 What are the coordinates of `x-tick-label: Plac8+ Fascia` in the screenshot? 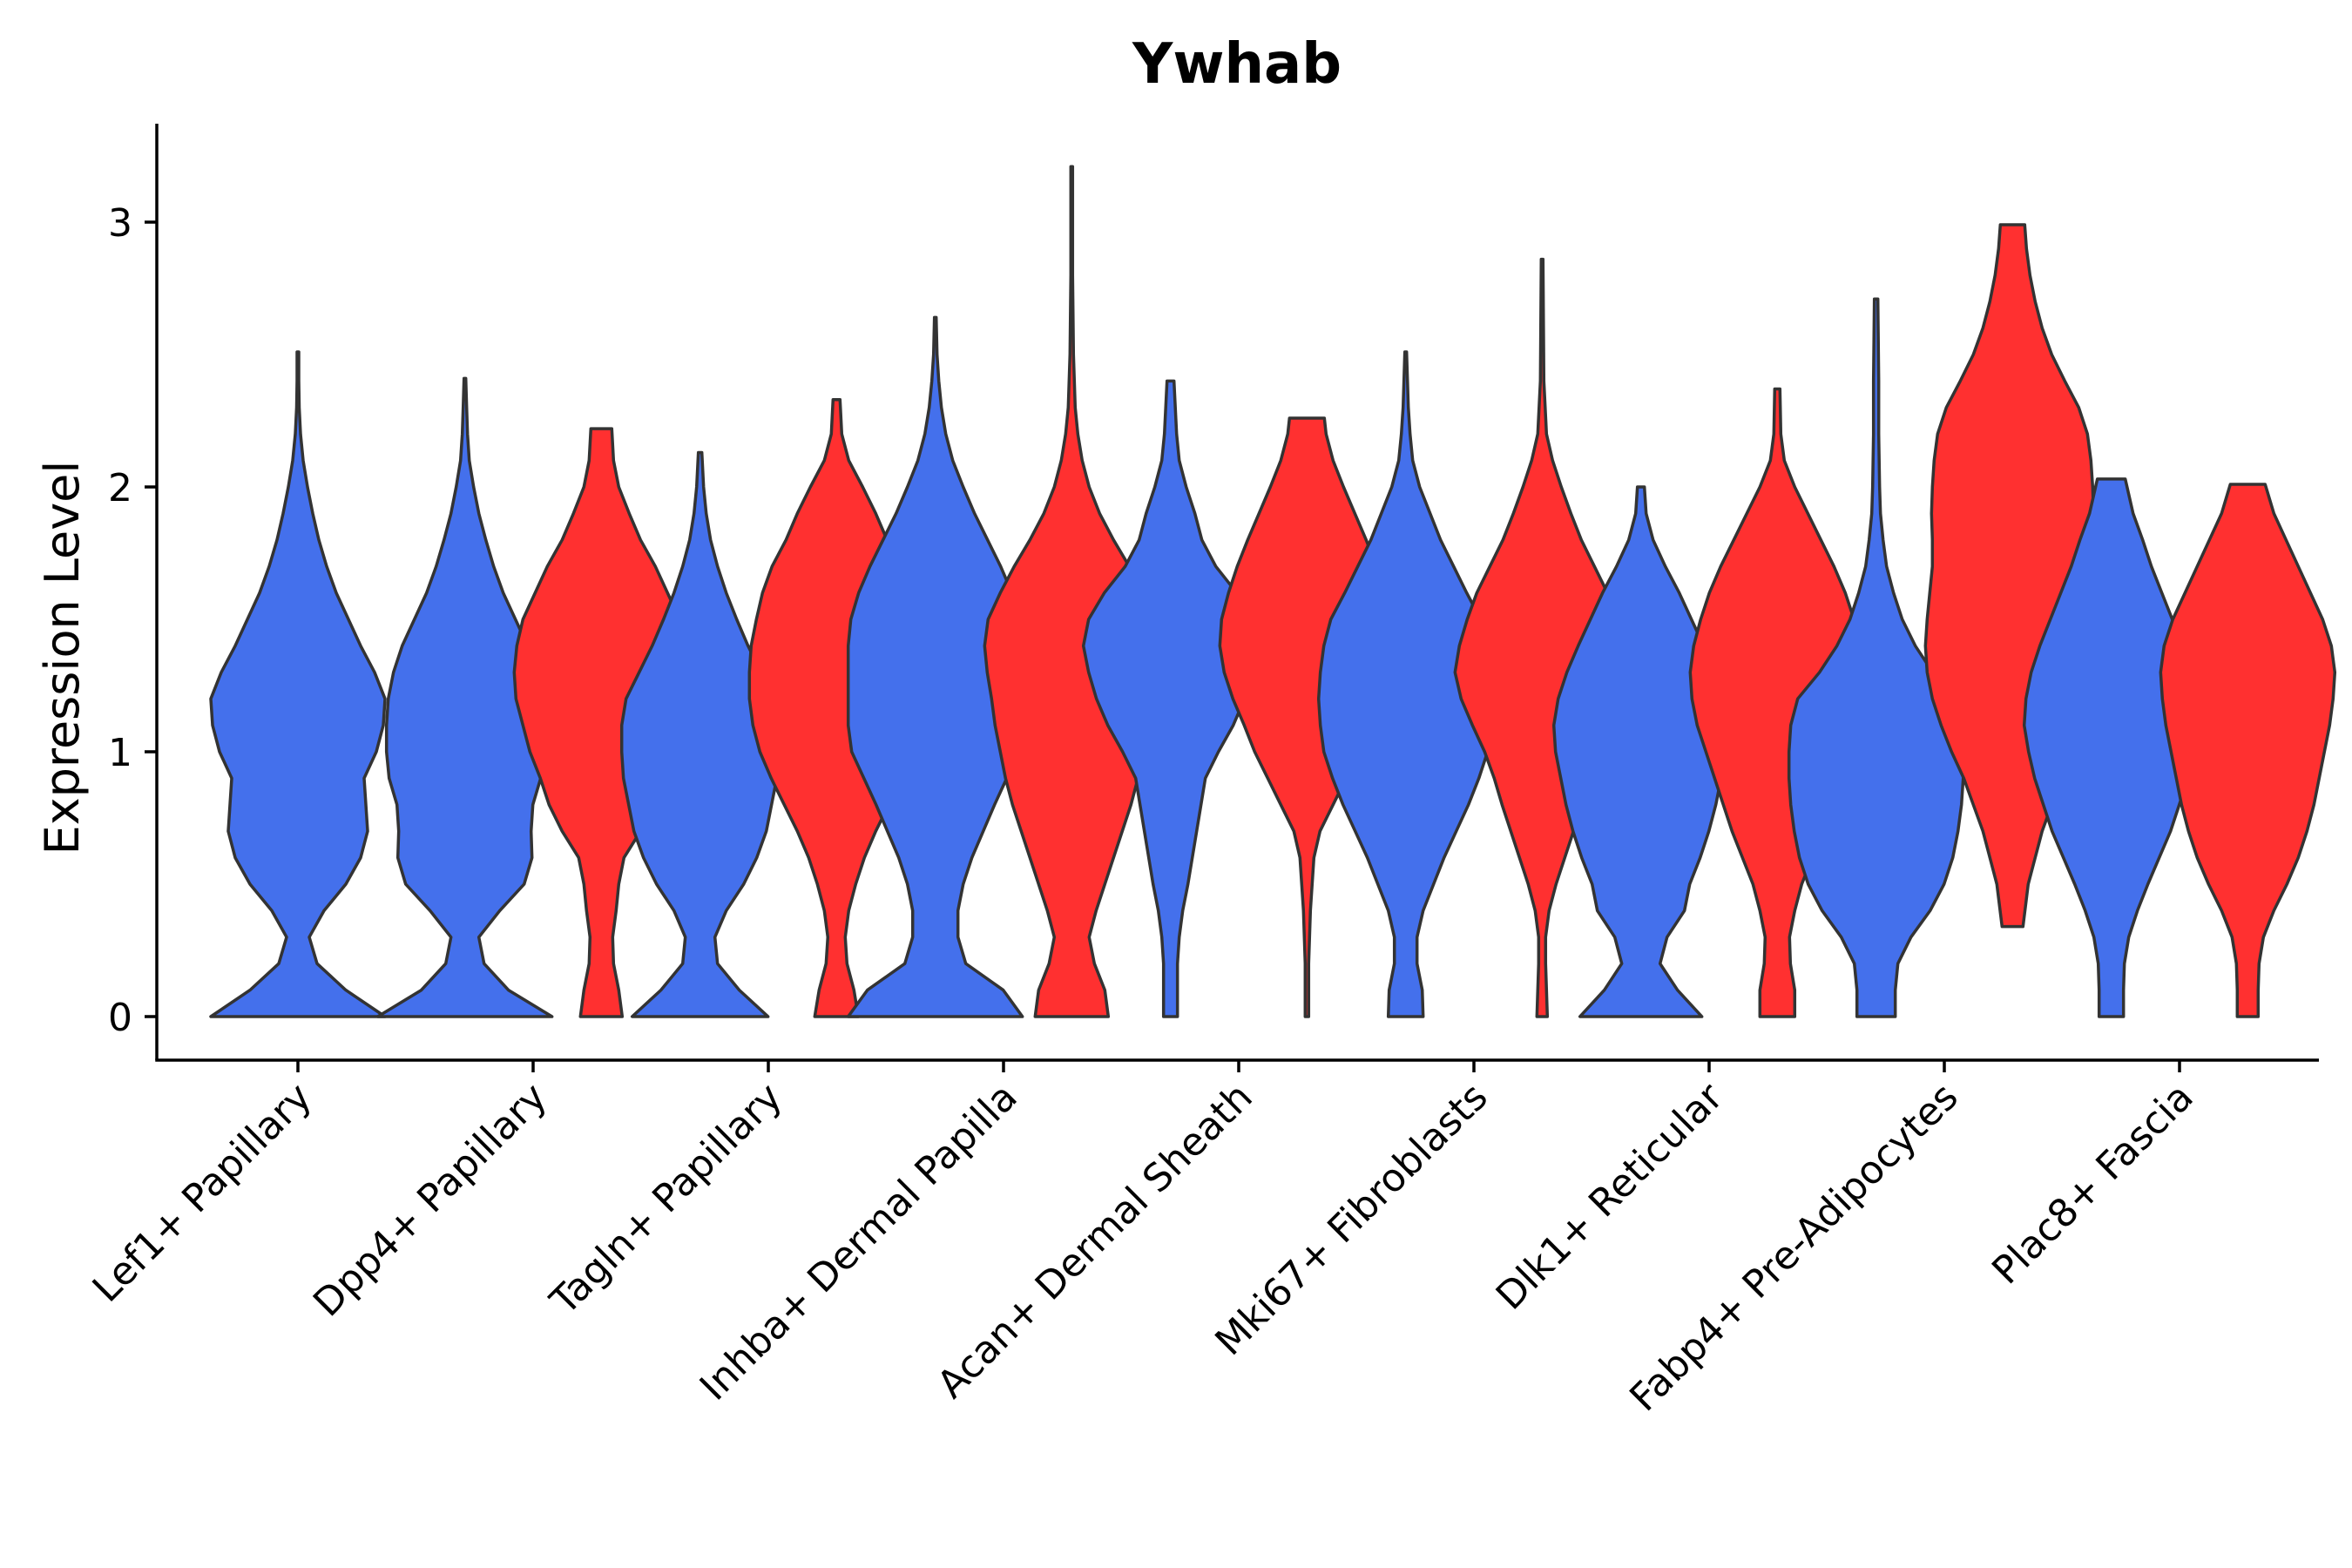 It's located at (2093, 1184).